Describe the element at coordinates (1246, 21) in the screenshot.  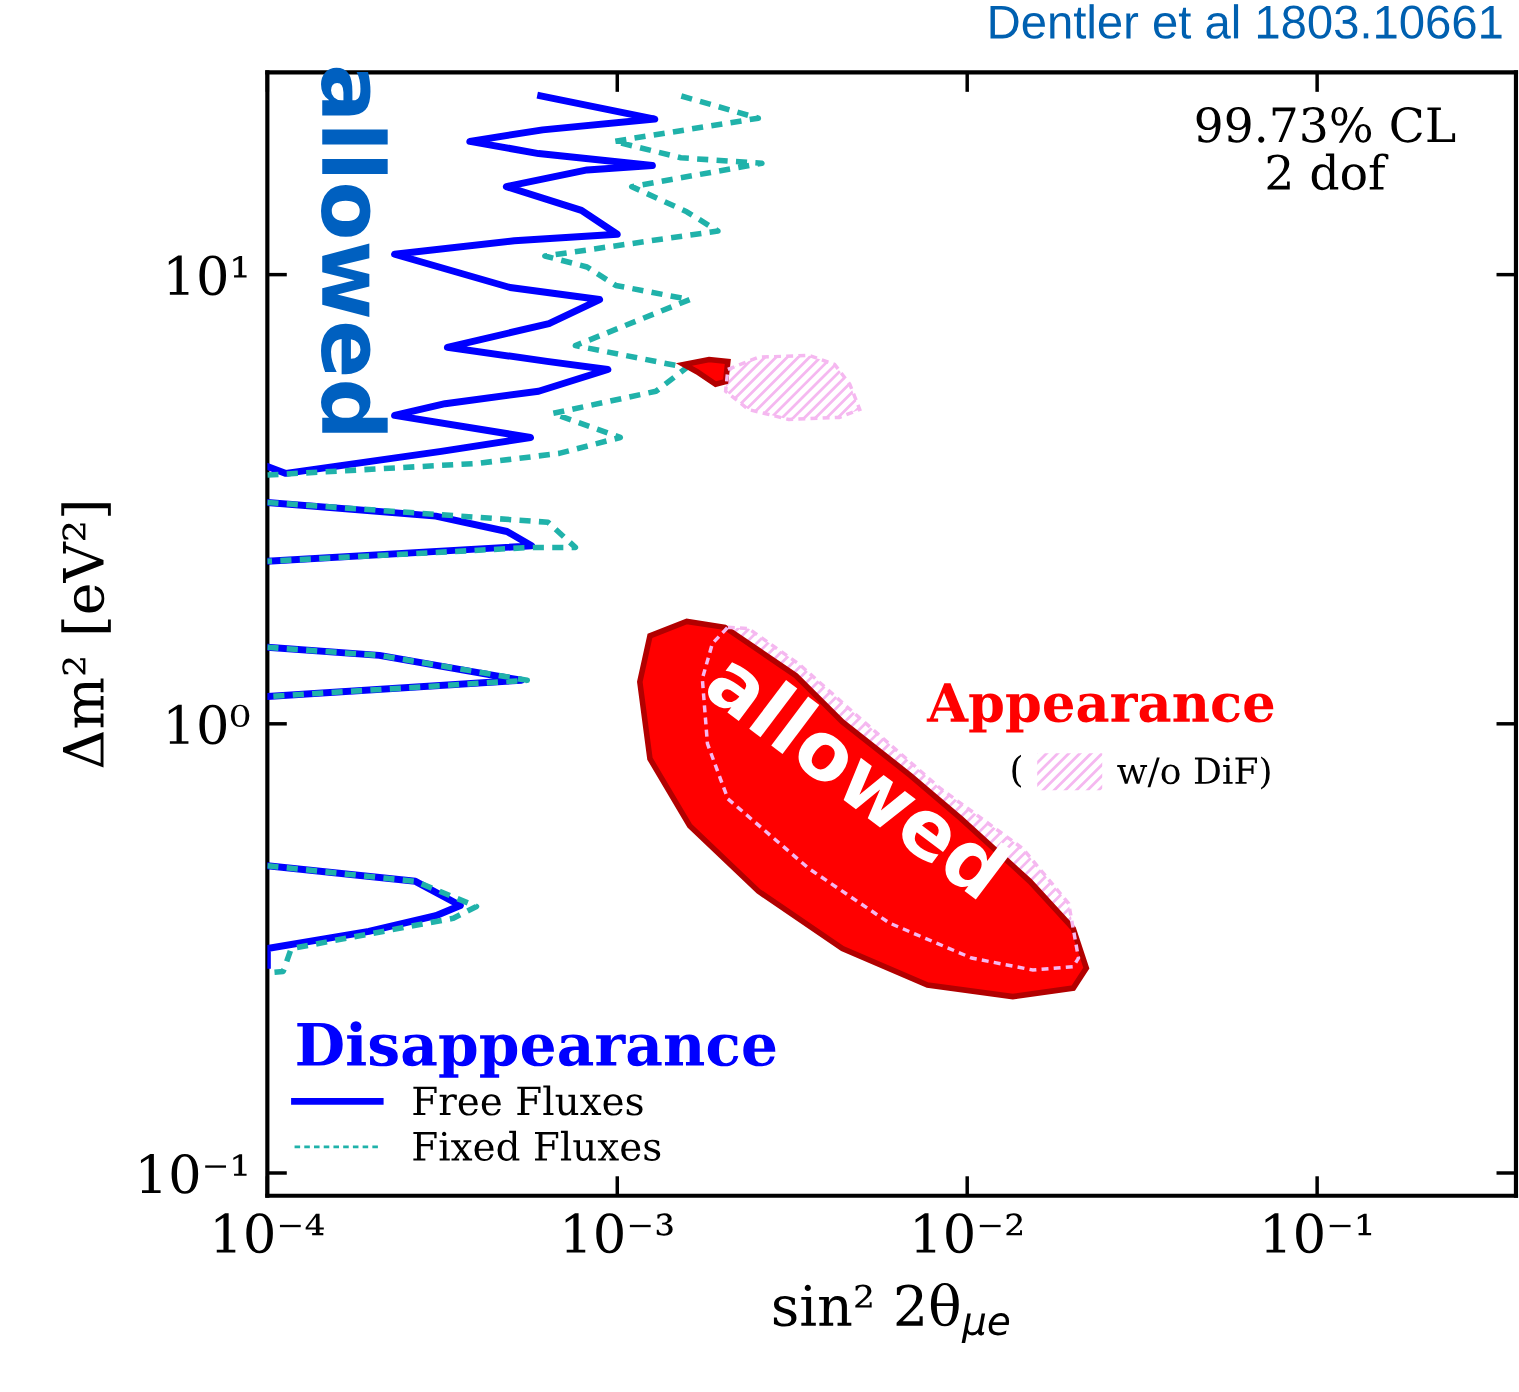
I see `text: Dentler et al 1803.10661` at that location.